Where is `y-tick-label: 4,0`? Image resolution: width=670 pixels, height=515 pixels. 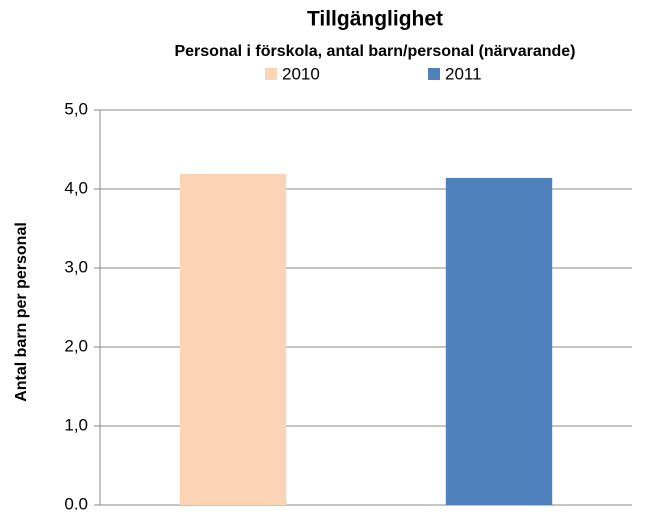
y-tick-label: 4,0 is located at coordinates (76, 187).